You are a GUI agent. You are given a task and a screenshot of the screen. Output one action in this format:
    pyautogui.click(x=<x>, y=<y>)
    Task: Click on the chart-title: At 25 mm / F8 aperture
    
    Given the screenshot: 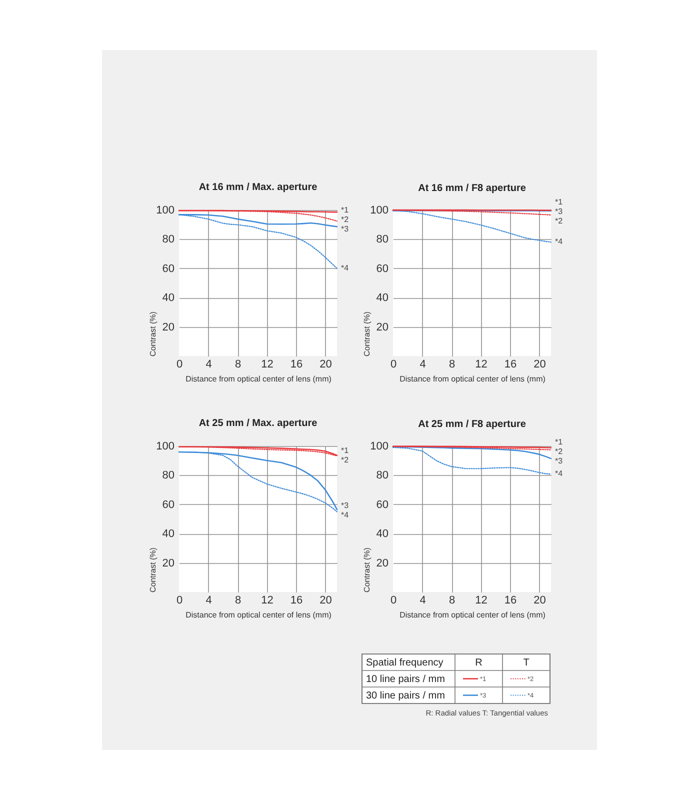 What is the action you would take?
    pyautogui.click(x=472, y=424)
    